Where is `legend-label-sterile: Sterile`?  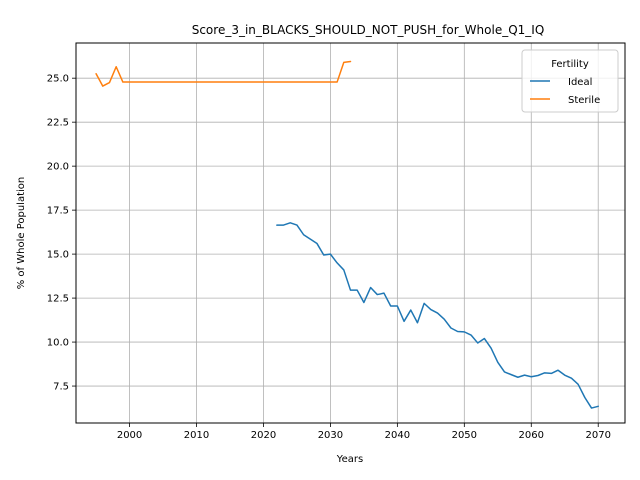
legend-label-sterile: Sterile is located at coordinates (584, 100).